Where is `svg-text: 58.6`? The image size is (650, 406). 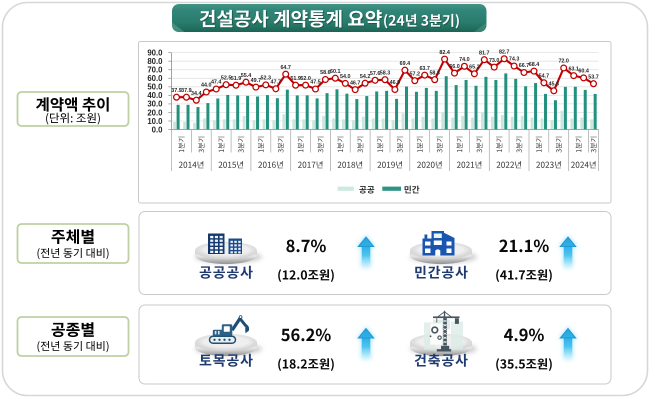
svg-text: 58.6 is located at coordinates (325, 73).